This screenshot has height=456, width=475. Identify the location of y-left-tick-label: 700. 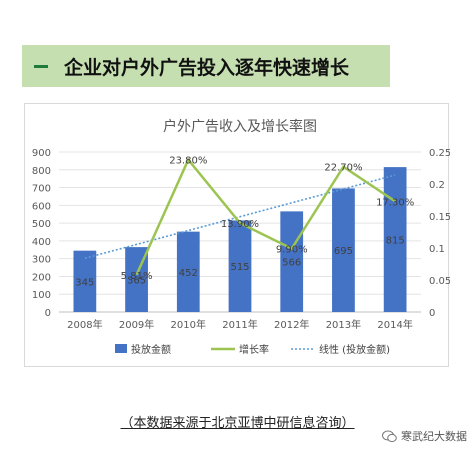
(41, 189).